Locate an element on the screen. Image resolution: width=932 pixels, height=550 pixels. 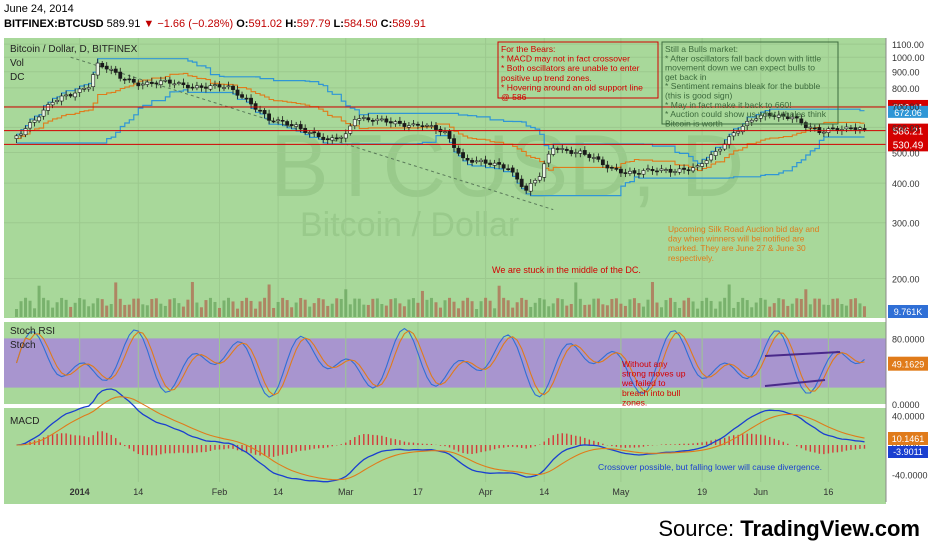
price-tick-label: 900.00 is located at coordinates (906, 73).